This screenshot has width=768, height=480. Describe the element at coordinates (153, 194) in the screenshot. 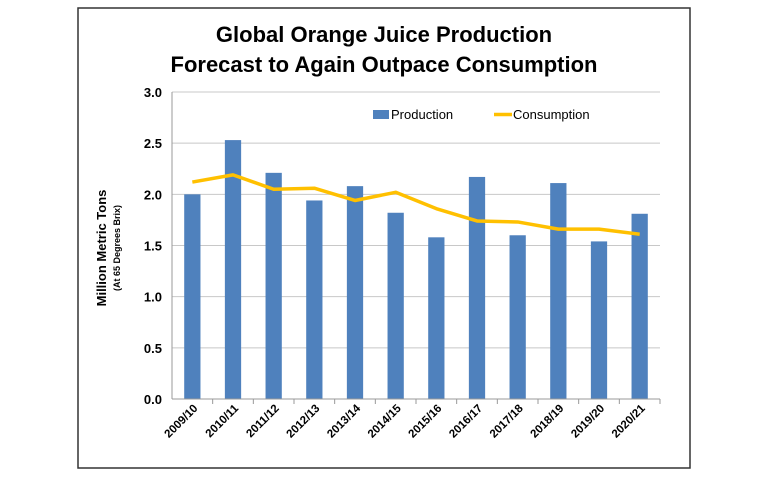

I see `y-tick-label: 2.0` at that location.